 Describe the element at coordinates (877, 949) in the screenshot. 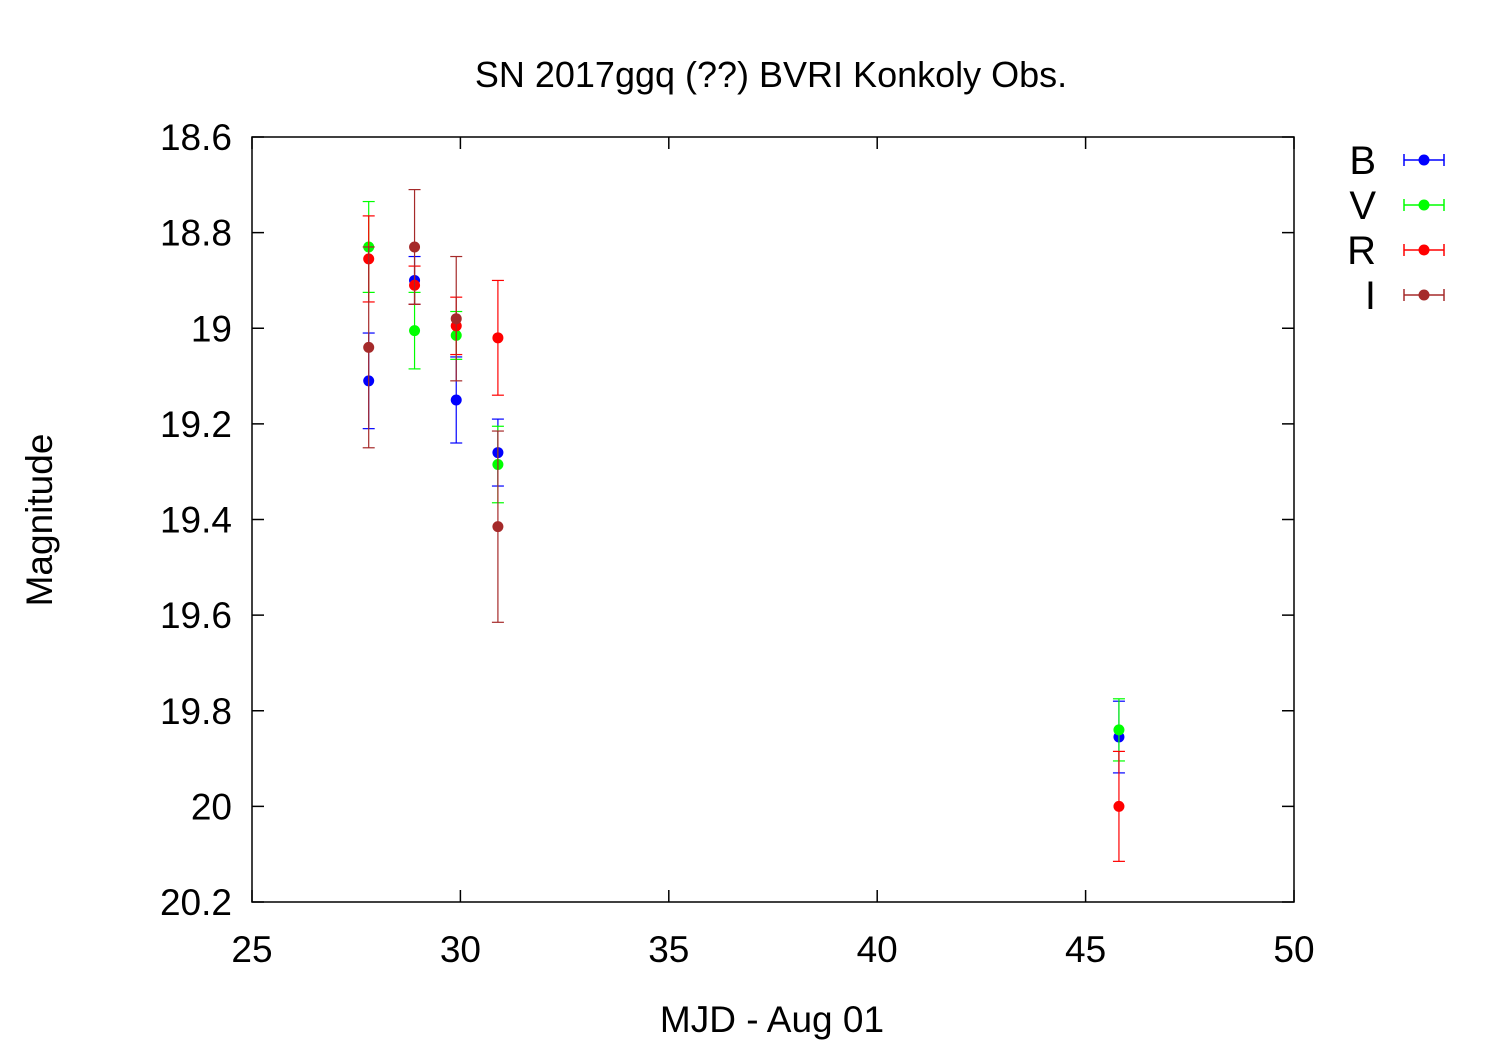

I see `x-tick-label: 40` at that location.